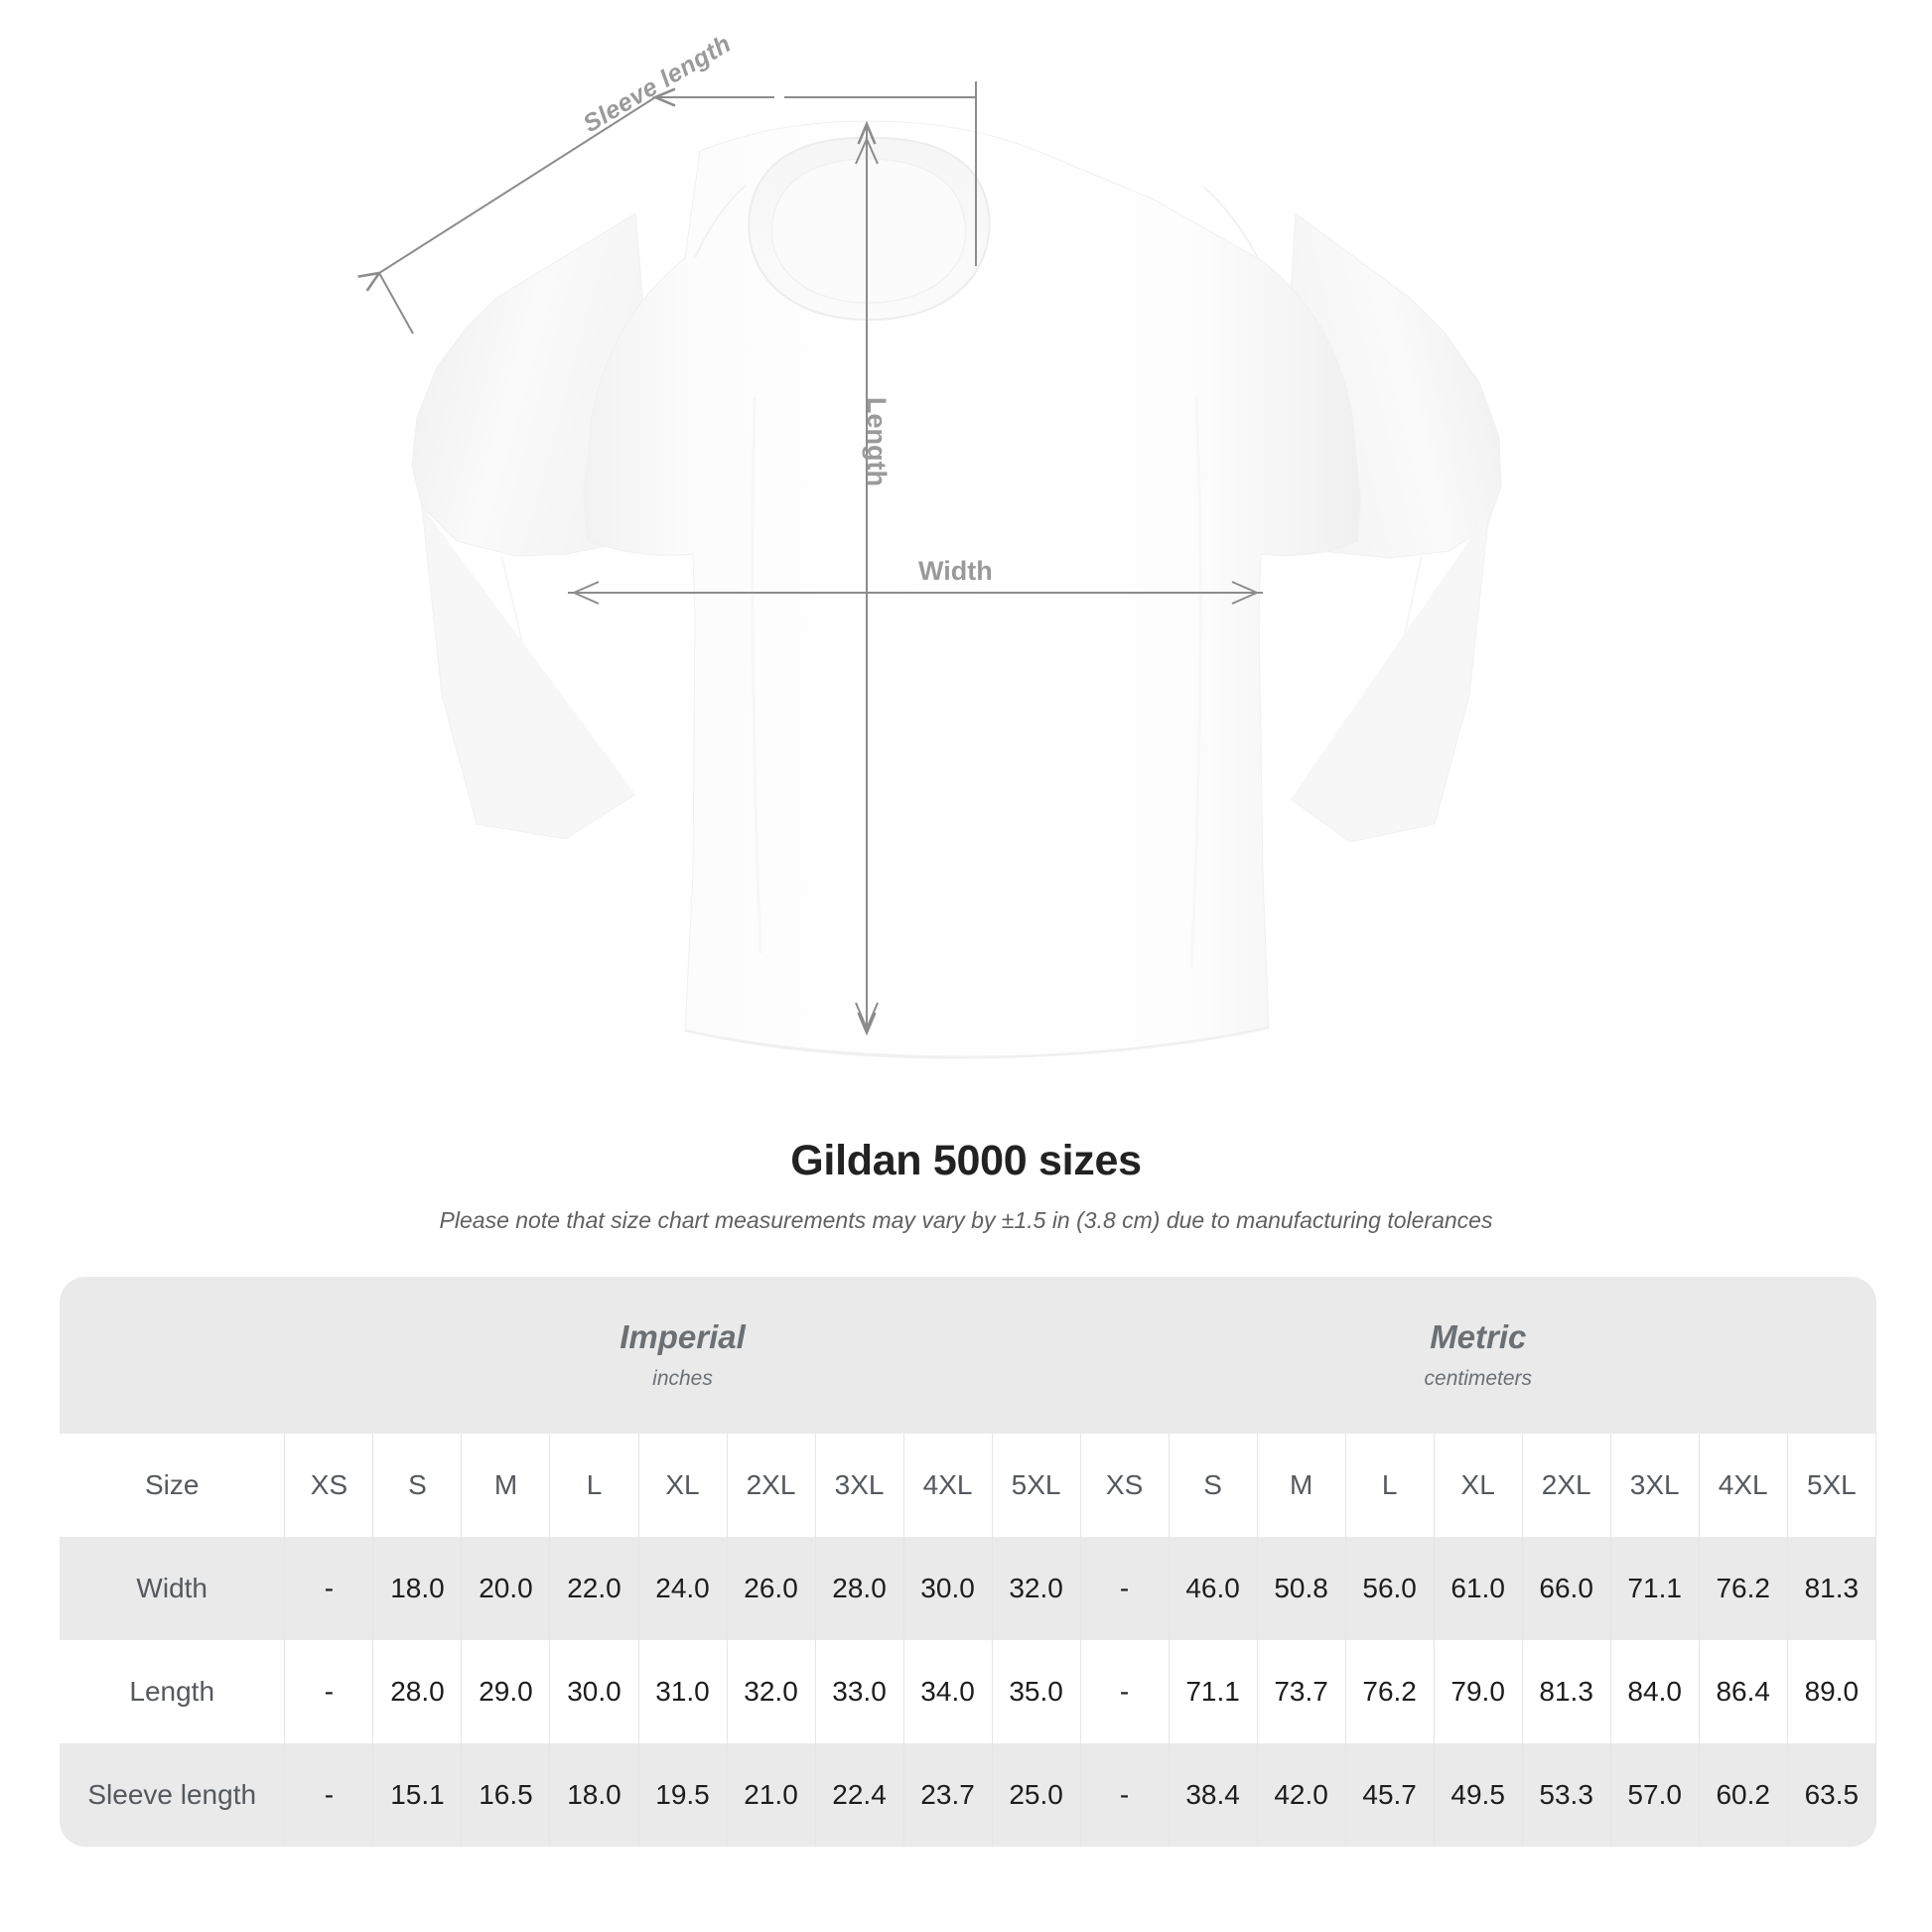 This screenshot has width=1932, height=1932. Describe the element at coordinates (771, 1795) in the screenshot. I see `measurement-cell: 21.0` at that location.